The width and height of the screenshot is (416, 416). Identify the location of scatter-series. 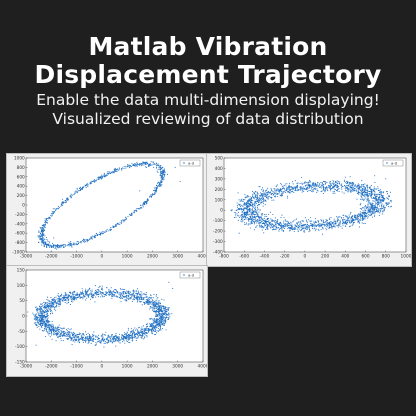
(311, 205).